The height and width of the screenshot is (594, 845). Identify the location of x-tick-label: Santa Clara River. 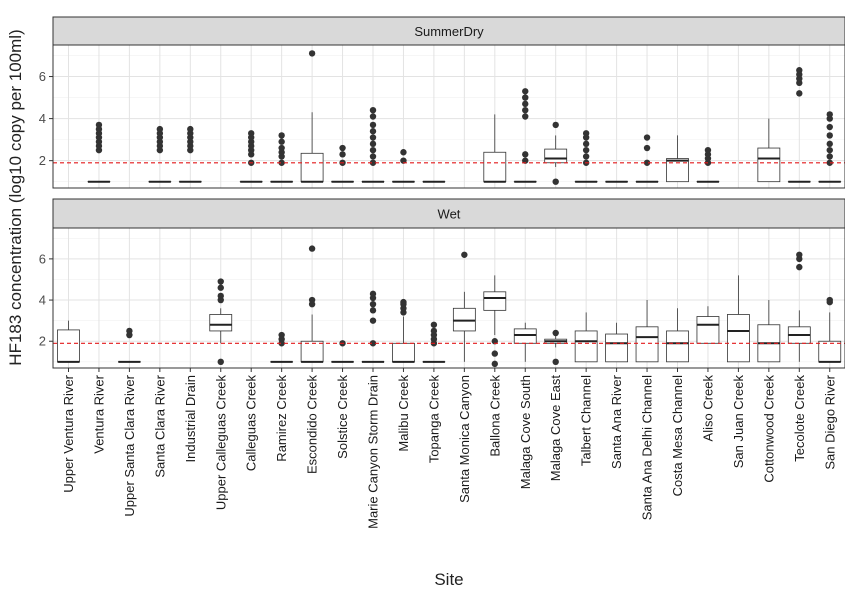
(159, 425).